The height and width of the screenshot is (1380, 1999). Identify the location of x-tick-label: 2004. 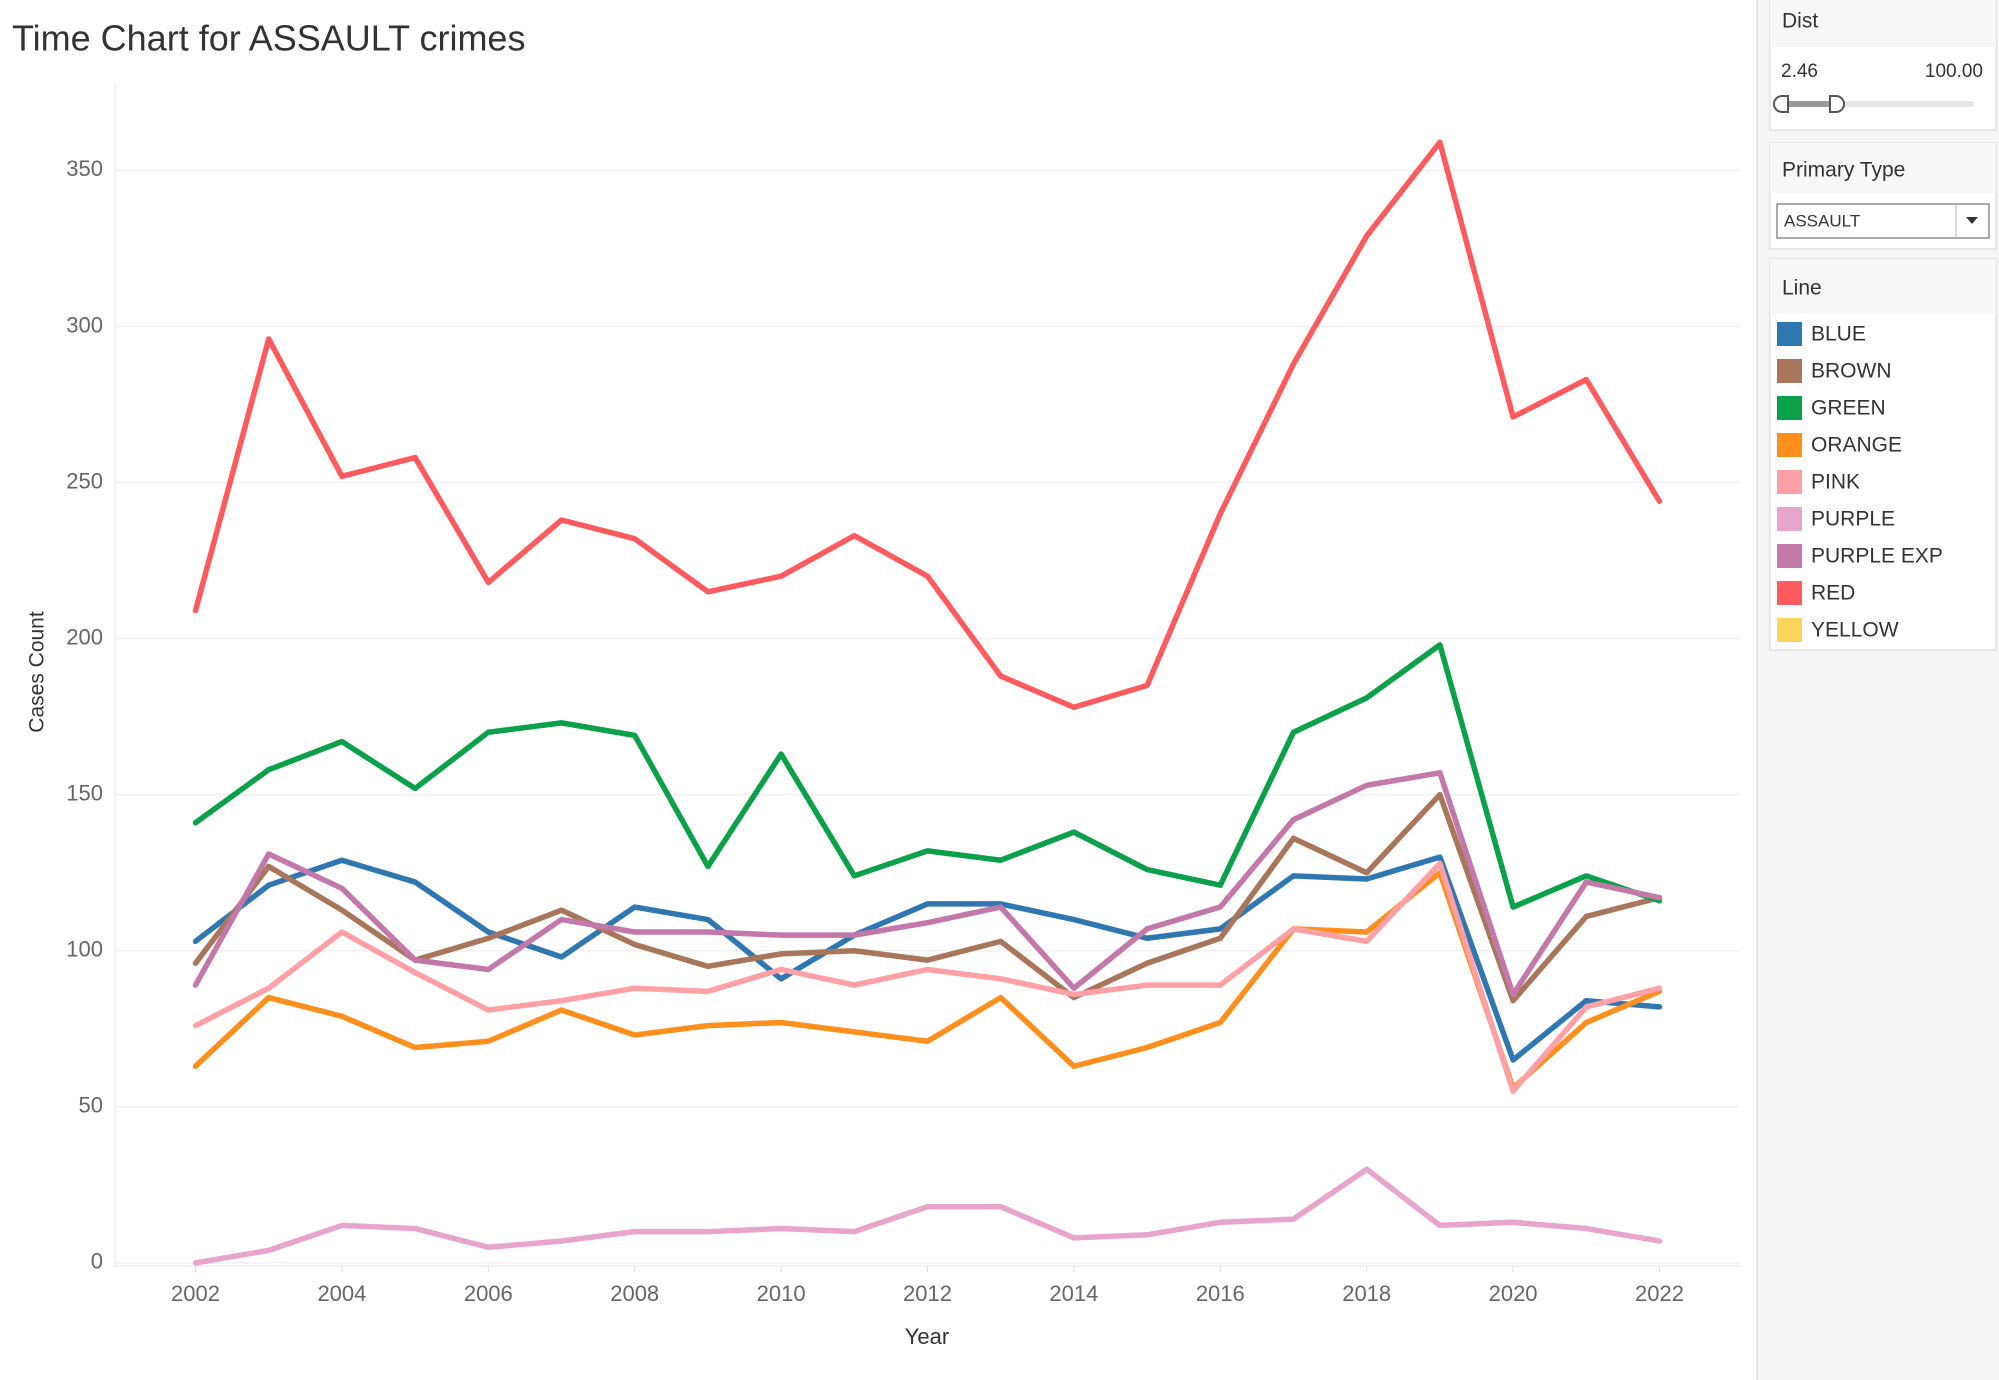
(341, 1293).